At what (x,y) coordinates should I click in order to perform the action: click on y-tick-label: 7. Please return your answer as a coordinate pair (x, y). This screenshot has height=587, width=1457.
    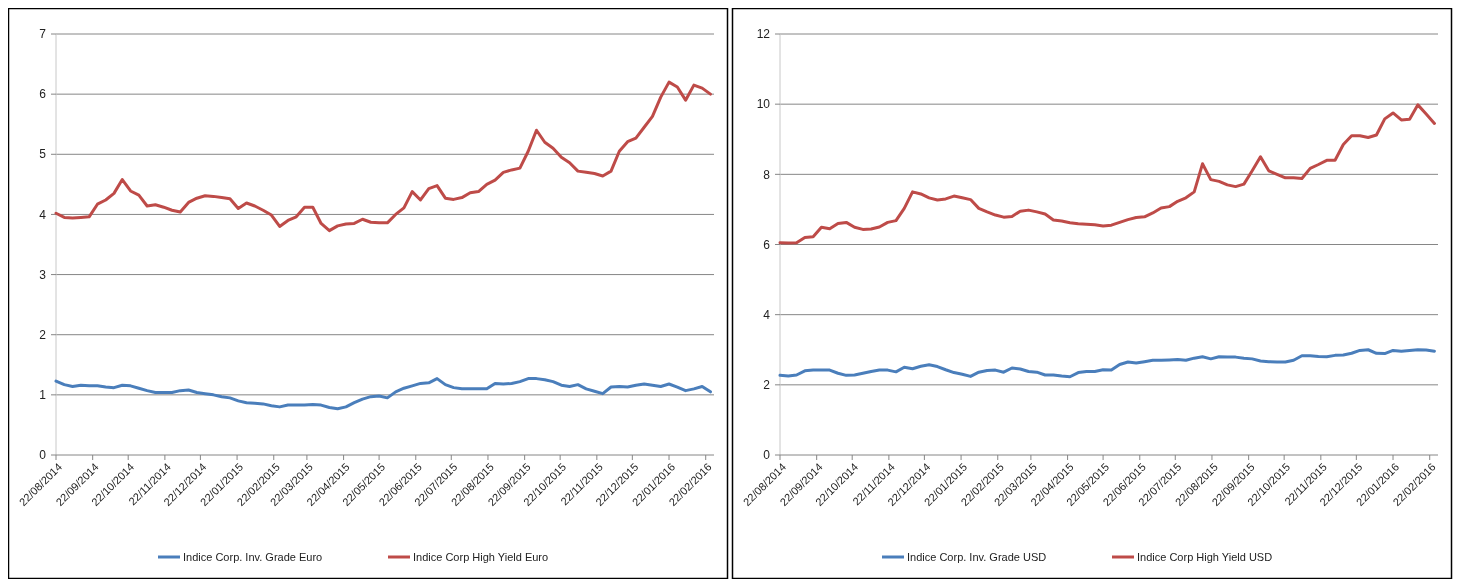
    Looking at the image, I should click on (43, 34).